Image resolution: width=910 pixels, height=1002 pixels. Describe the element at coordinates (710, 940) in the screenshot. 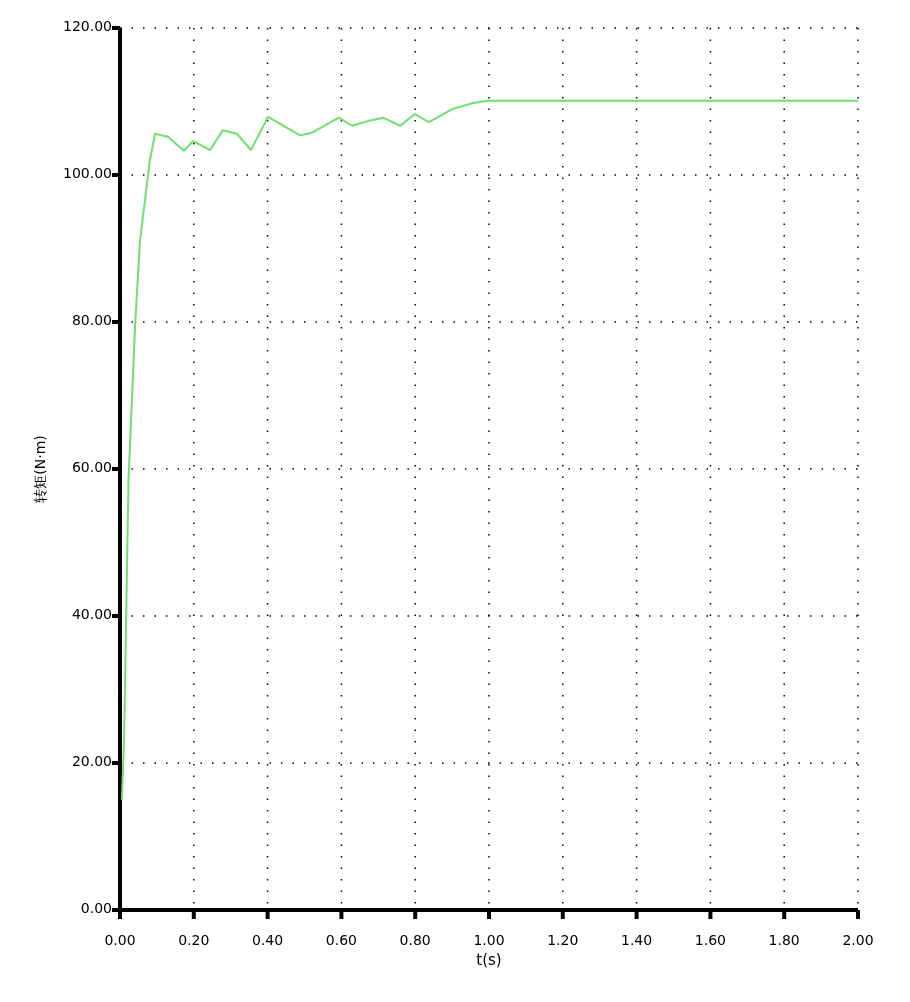

I see `x-tick-label: 1.60` at that location.